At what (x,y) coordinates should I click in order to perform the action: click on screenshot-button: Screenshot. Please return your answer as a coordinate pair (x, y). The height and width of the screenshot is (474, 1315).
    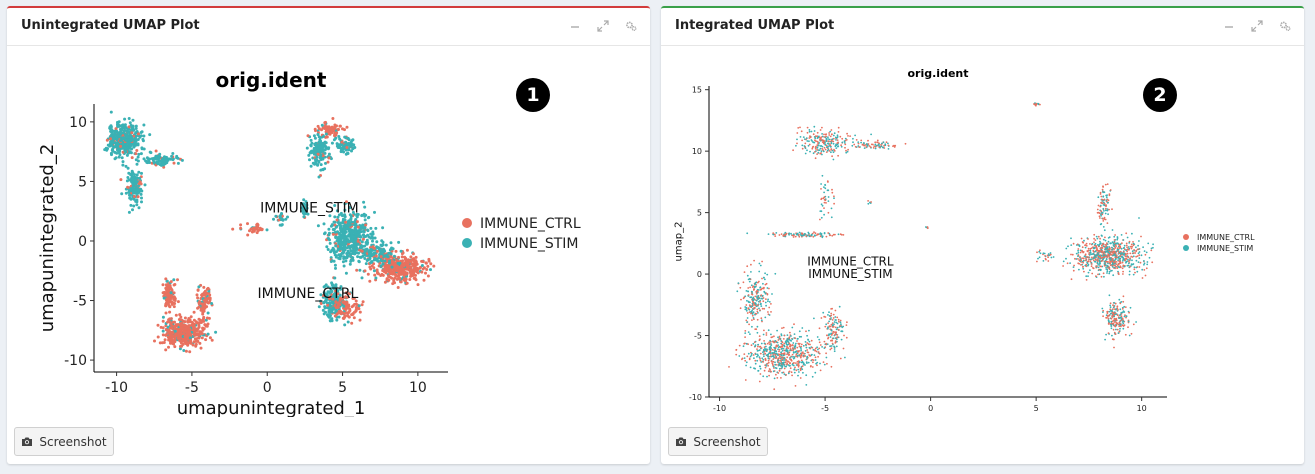
    Looking at the image, I should click on (64, 441).